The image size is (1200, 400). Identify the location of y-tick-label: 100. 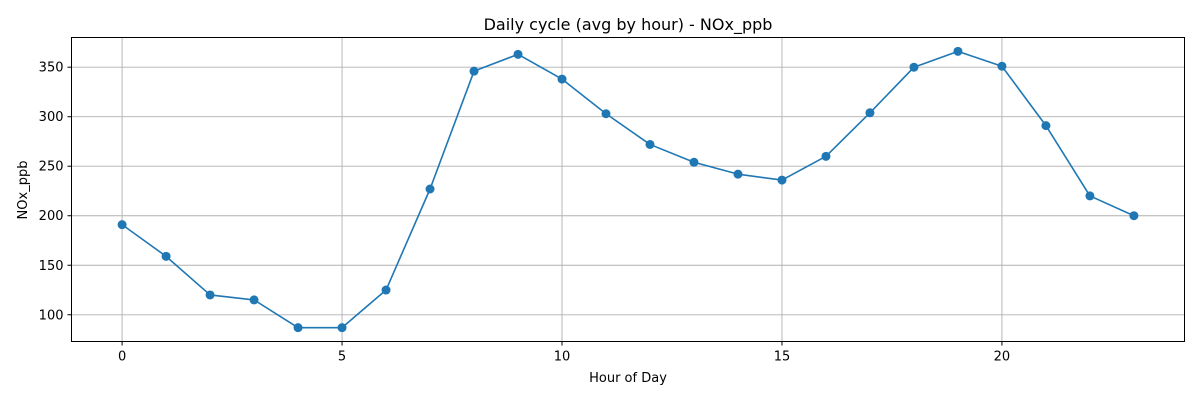
(51, 315).